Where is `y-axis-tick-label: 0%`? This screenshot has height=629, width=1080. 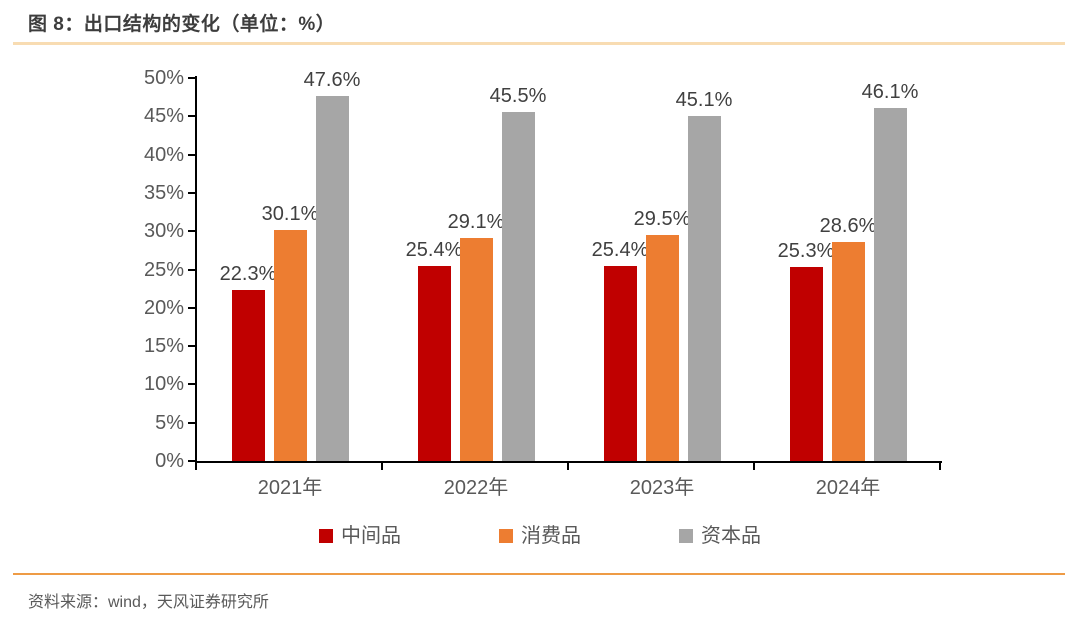 y-axis-tick-label: 0% is located at coordinates (169, 461).